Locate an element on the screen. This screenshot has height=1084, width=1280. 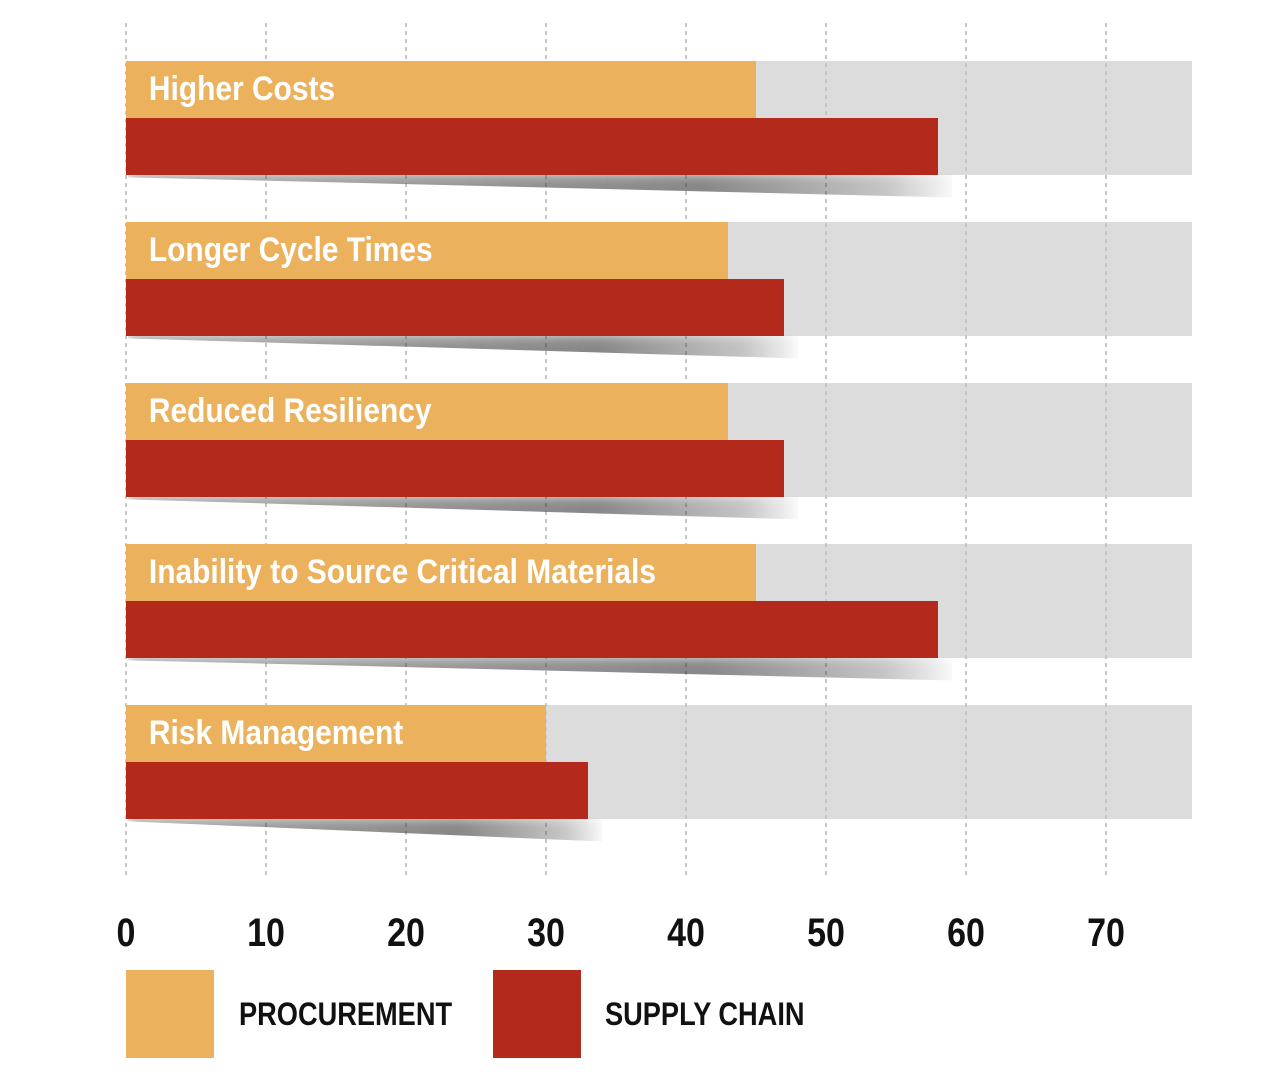
category-label: Risk Management is located at coordinates (276, 733).